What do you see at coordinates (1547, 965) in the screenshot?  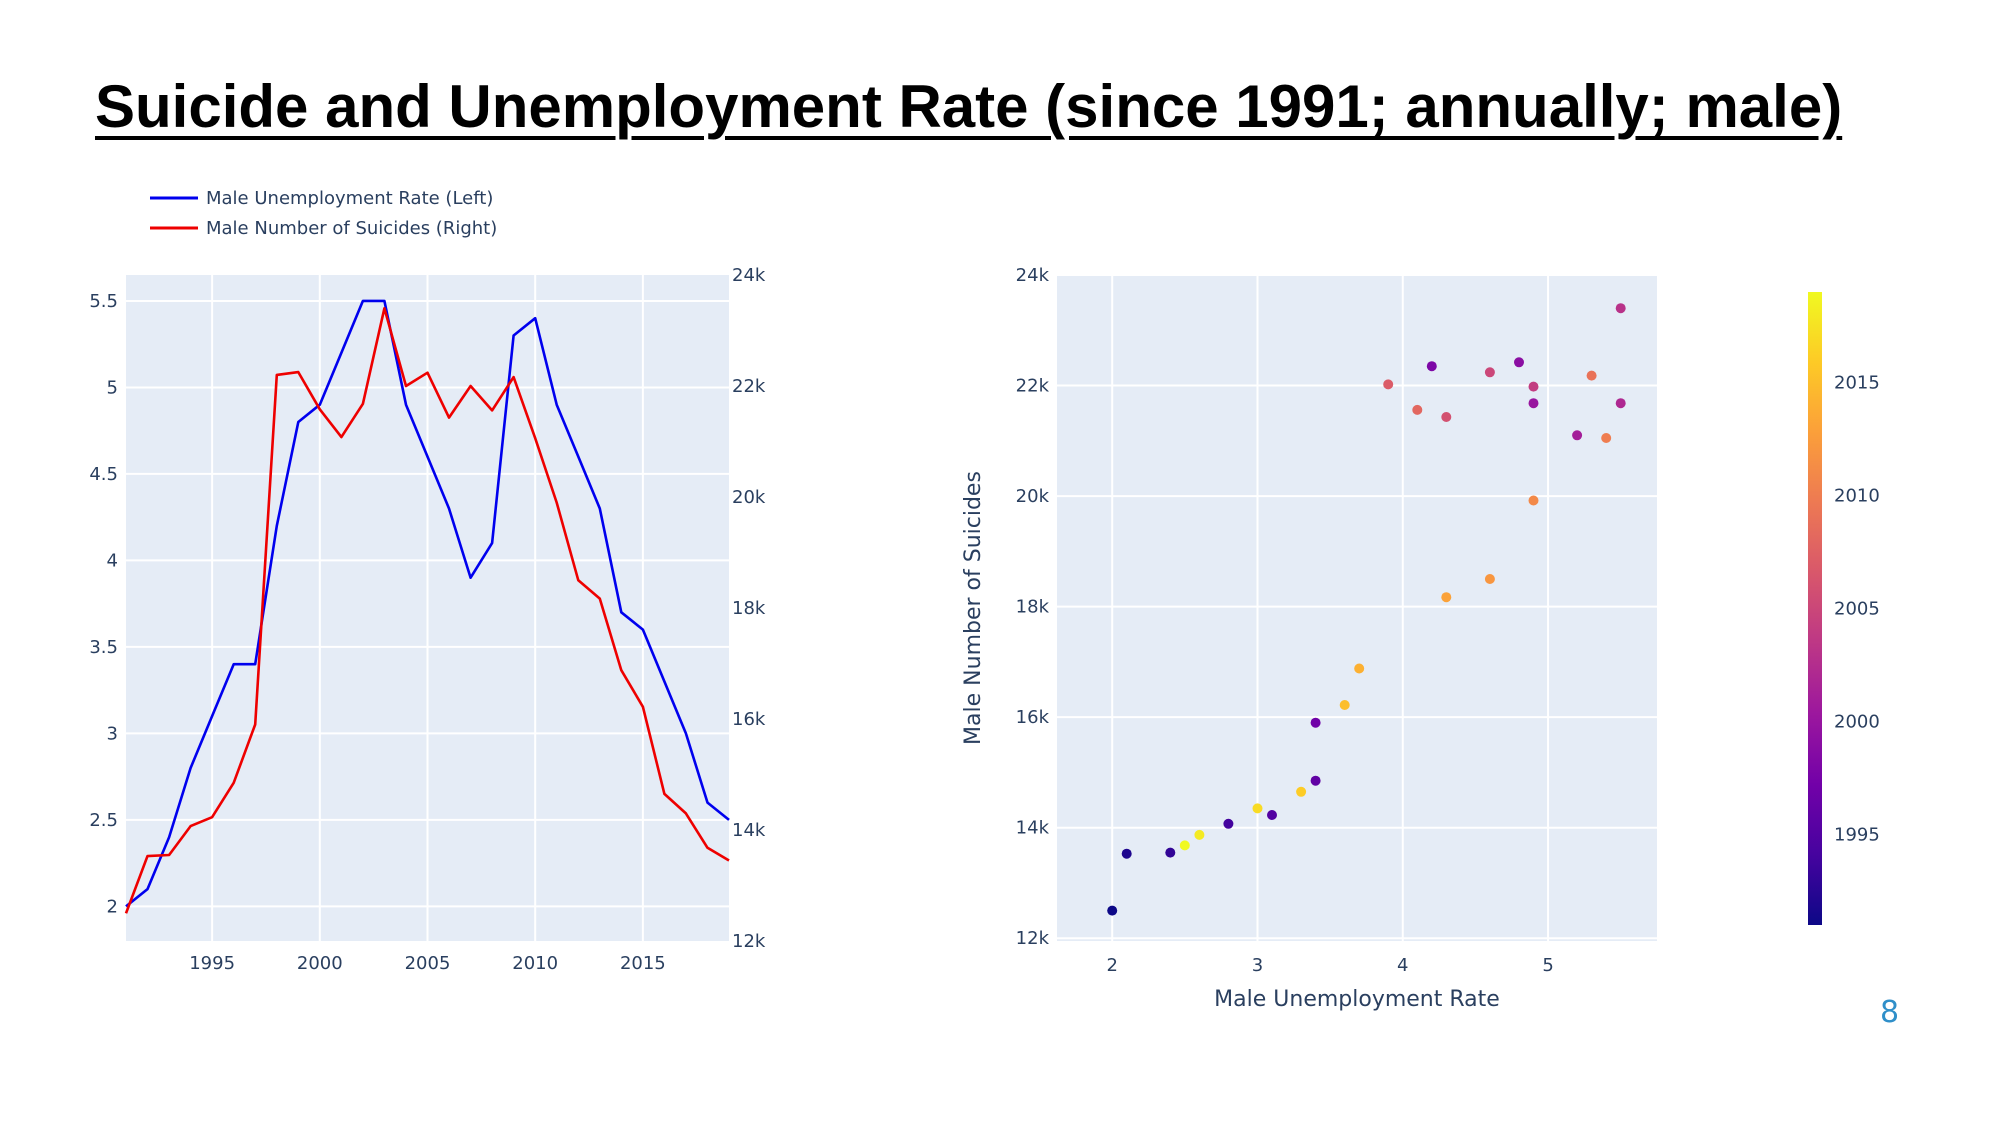 I see `x-tick-label: 5` at bounding box center [1547, 965].